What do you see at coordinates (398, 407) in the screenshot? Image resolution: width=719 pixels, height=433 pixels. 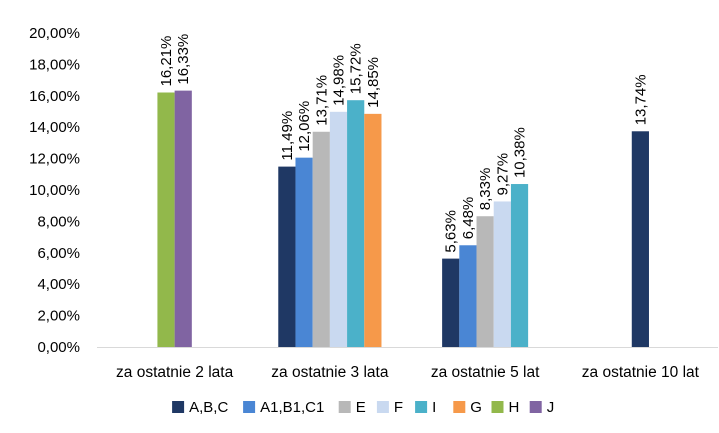 I see `legend-label: F` at bounding box center [398, 407].